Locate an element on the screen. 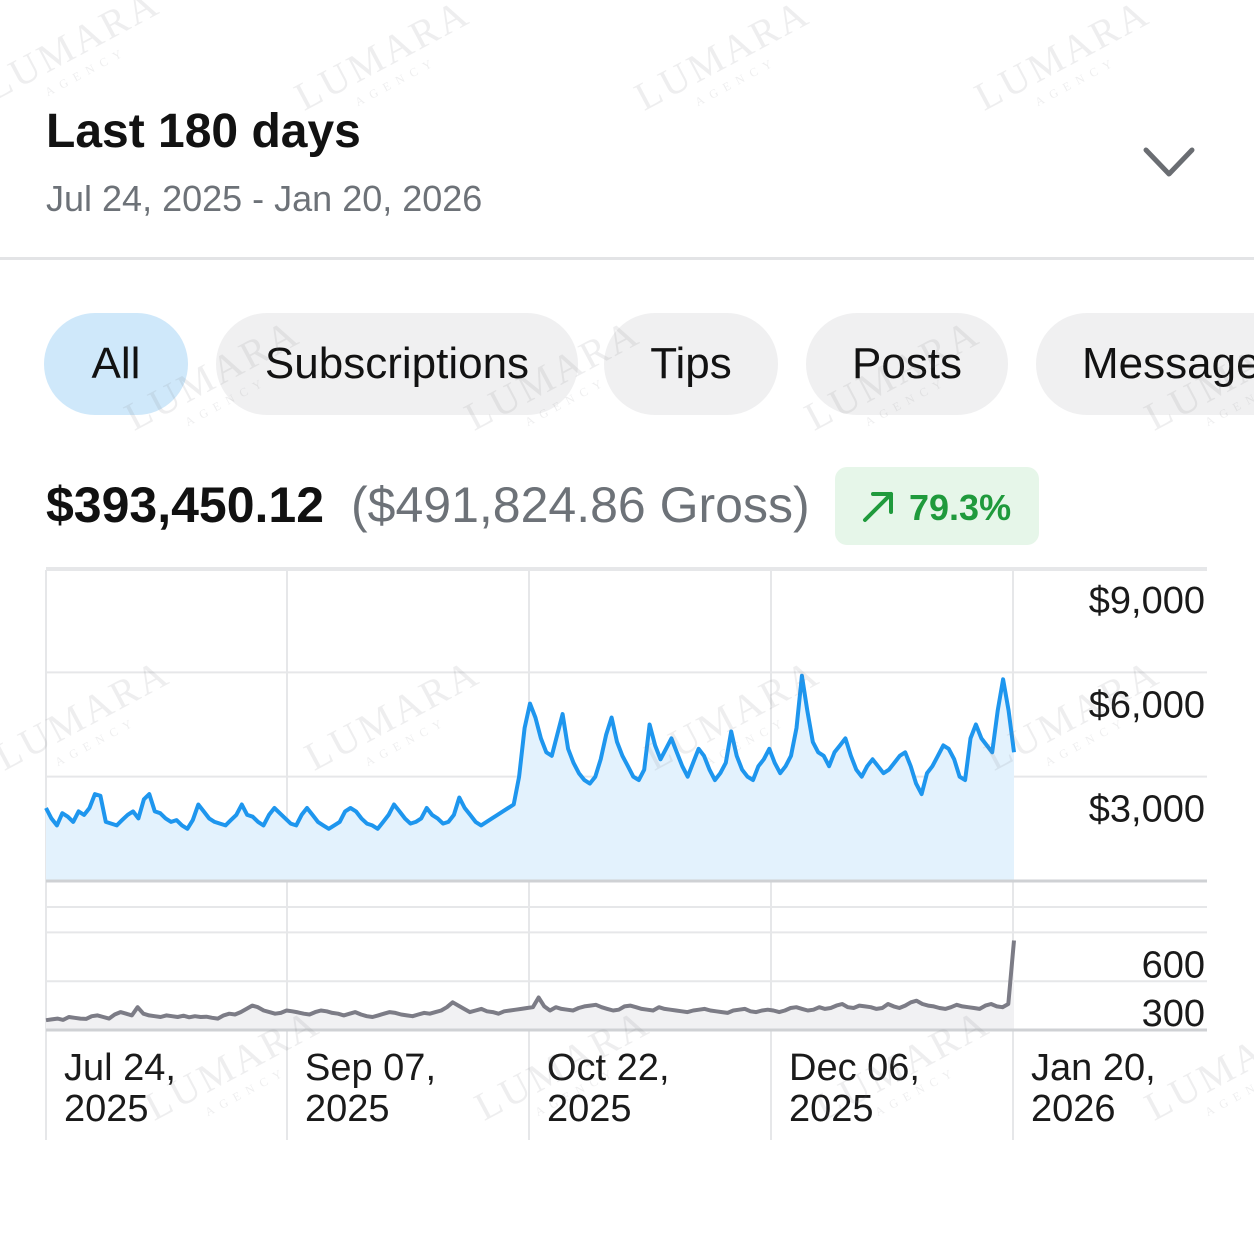  net-earnings: $393,450.12 is located at coordinates (185, 505).